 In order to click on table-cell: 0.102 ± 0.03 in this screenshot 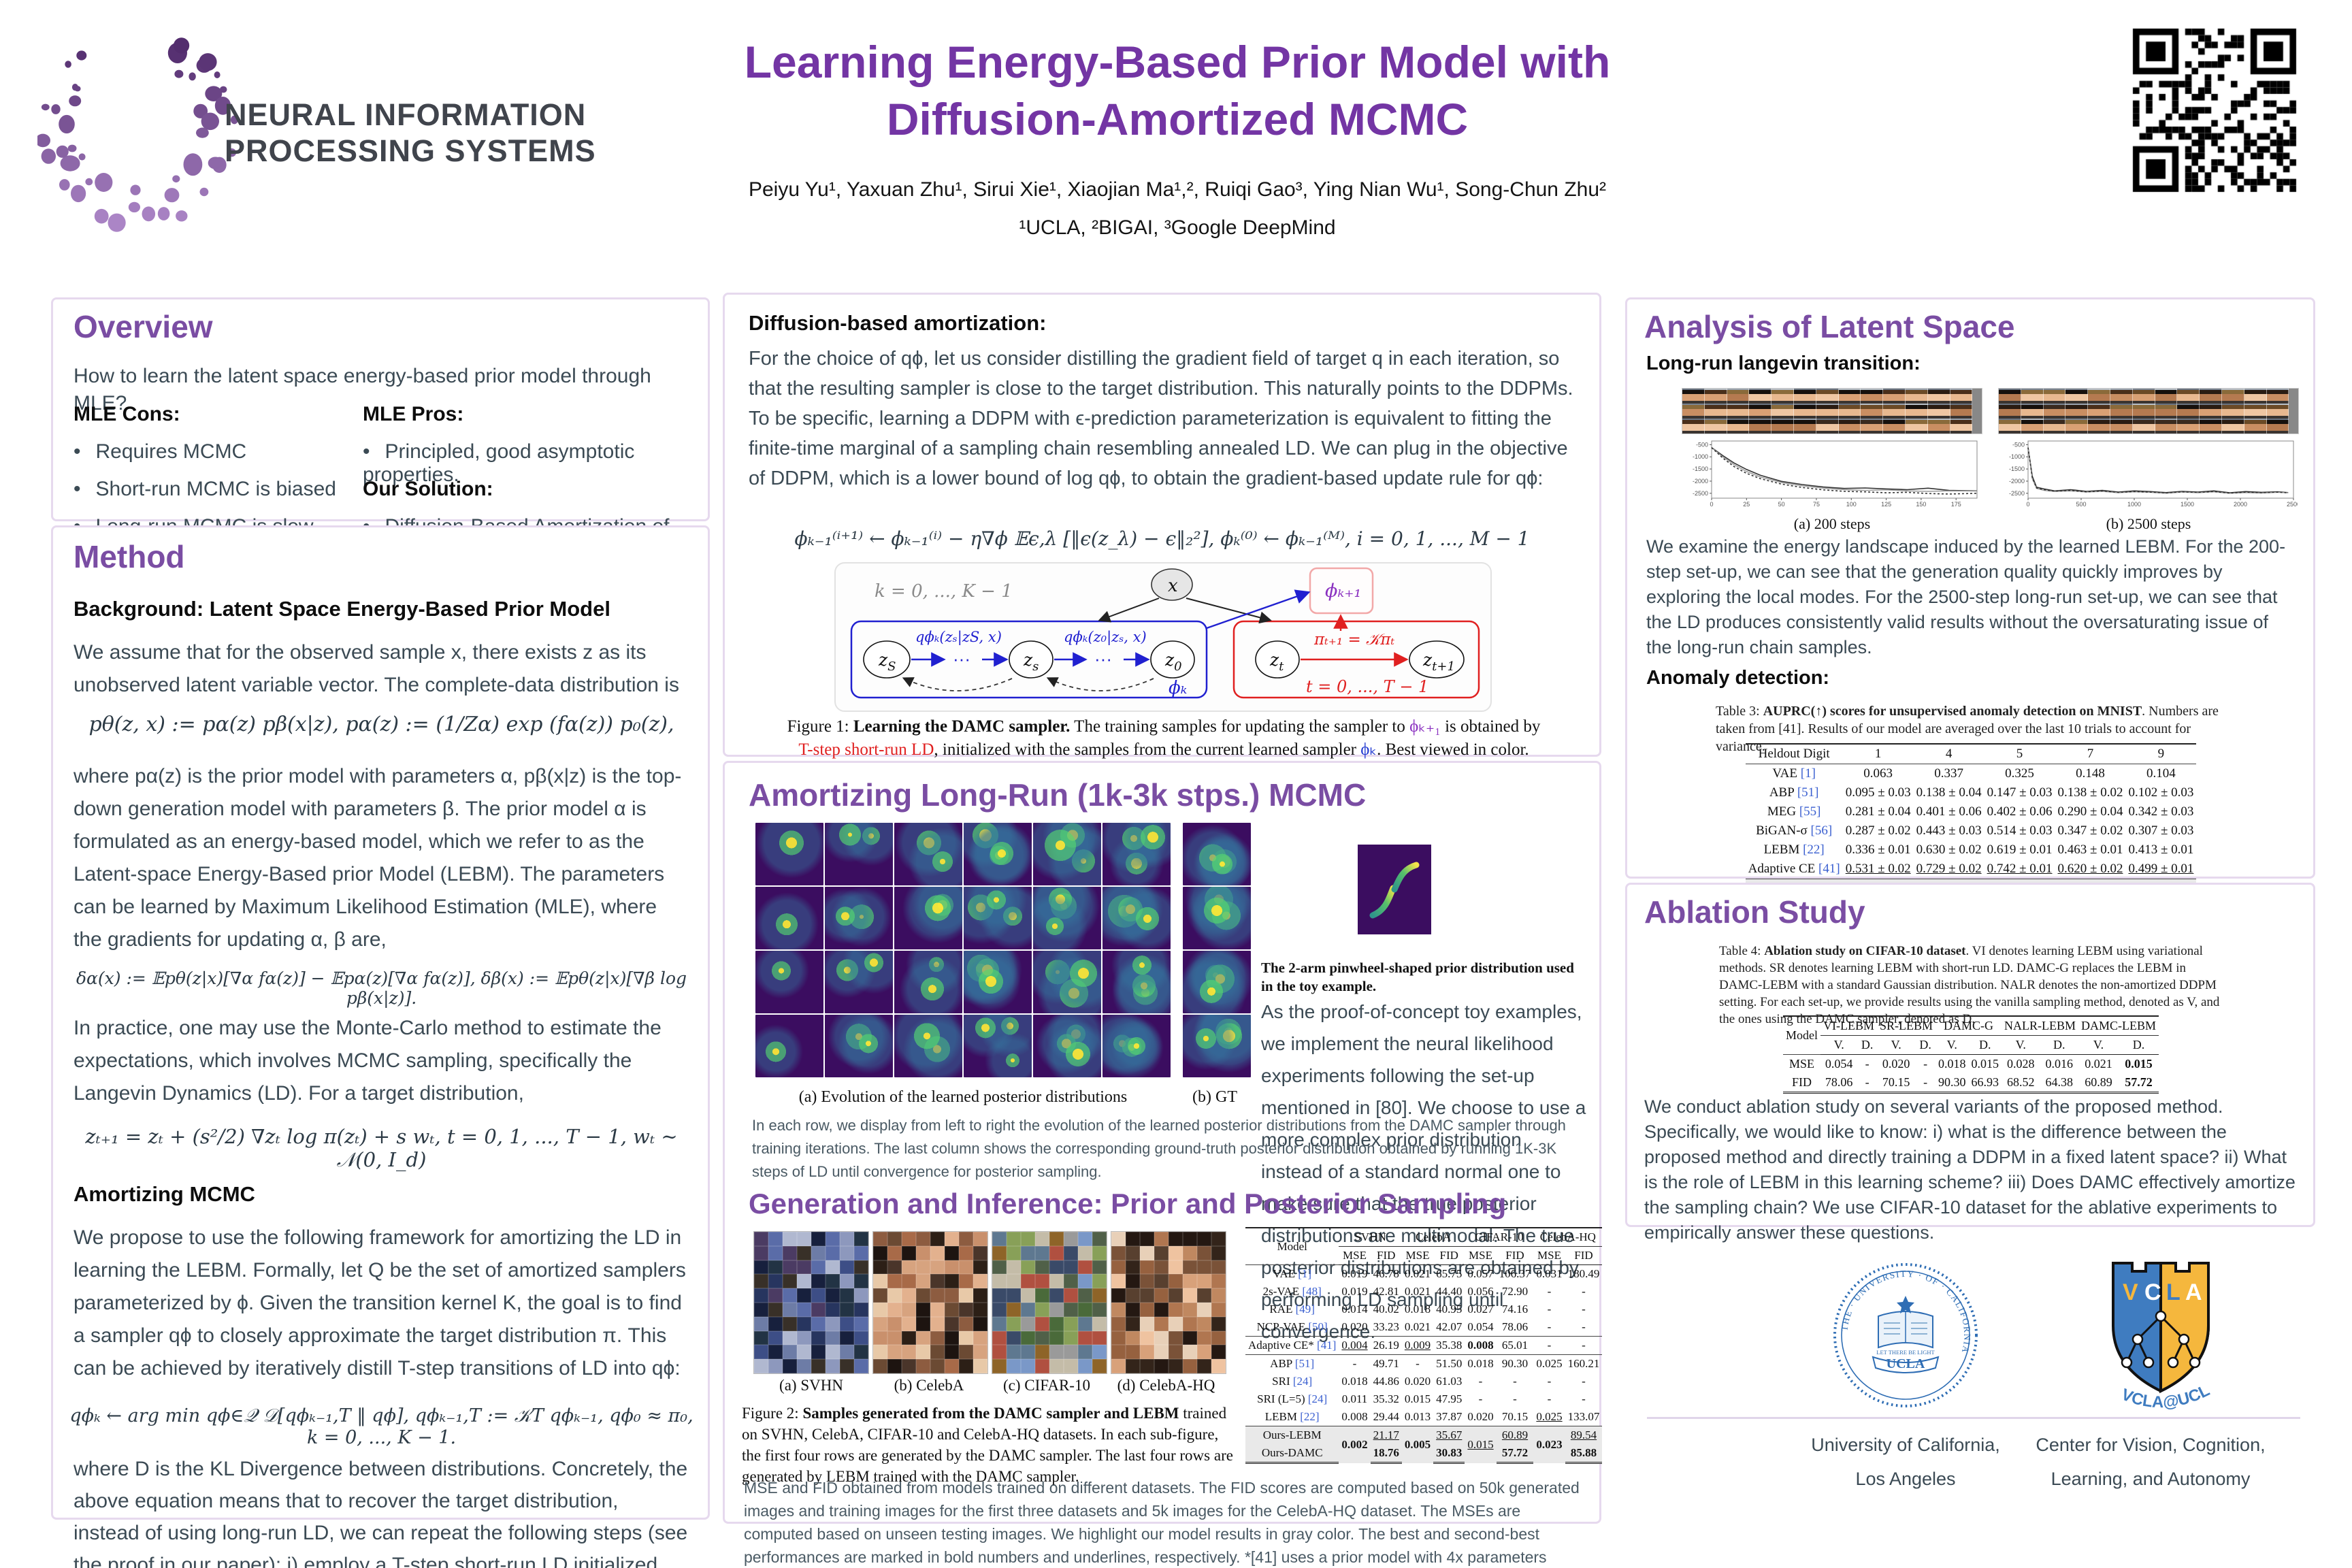, I will do `click(2161, 793)`.